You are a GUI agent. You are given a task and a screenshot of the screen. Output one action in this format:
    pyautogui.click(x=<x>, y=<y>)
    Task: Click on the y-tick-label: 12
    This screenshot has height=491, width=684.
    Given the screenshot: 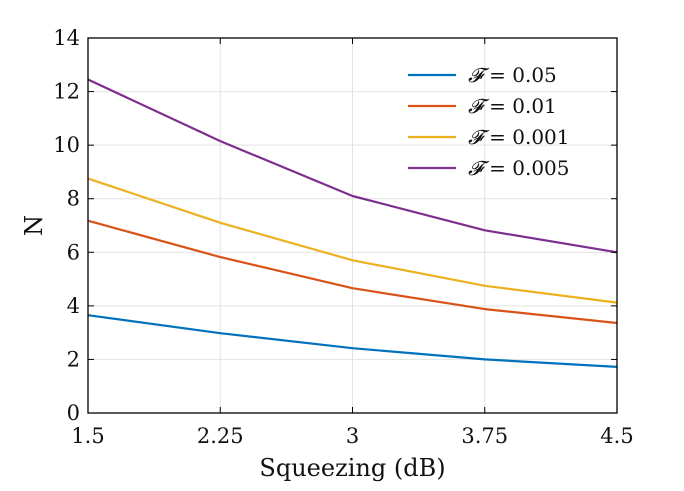 What is the action you would take?
    pyautogui.click(x=66, y=92)
    